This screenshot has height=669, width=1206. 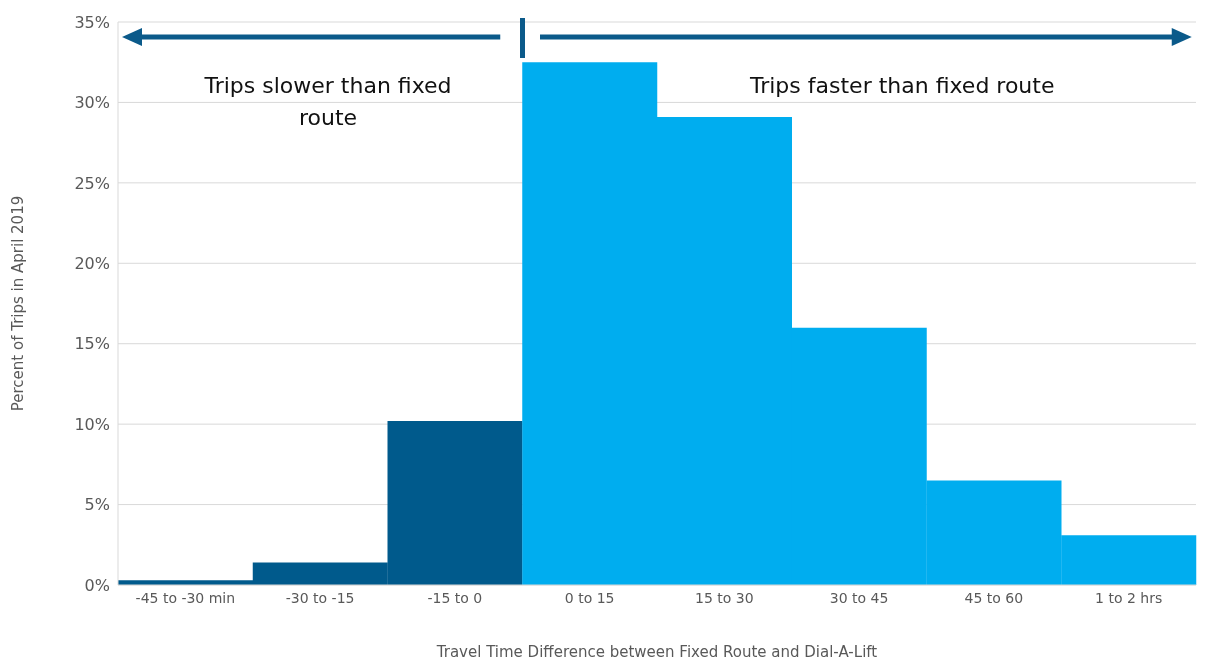 I want to click on x-tick-label: 15 to 30, so click(x=724, y=597).